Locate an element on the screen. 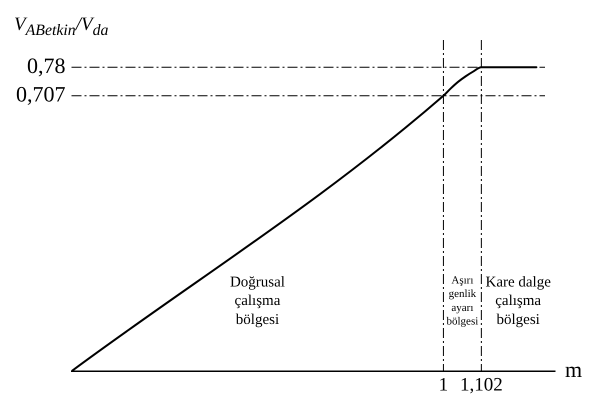 The height and width of the screenshot is (410, 590). y-tick-label: 0,707 is located at coordinates (41, 94).